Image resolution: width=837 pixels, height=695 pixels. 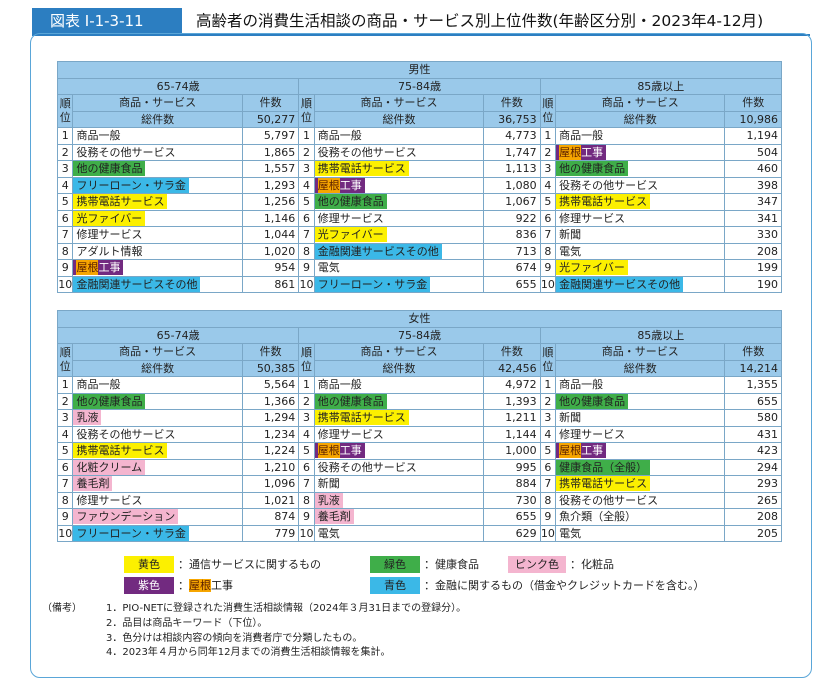 I want to click on count-cell: 293, so click(x=753, y=484).